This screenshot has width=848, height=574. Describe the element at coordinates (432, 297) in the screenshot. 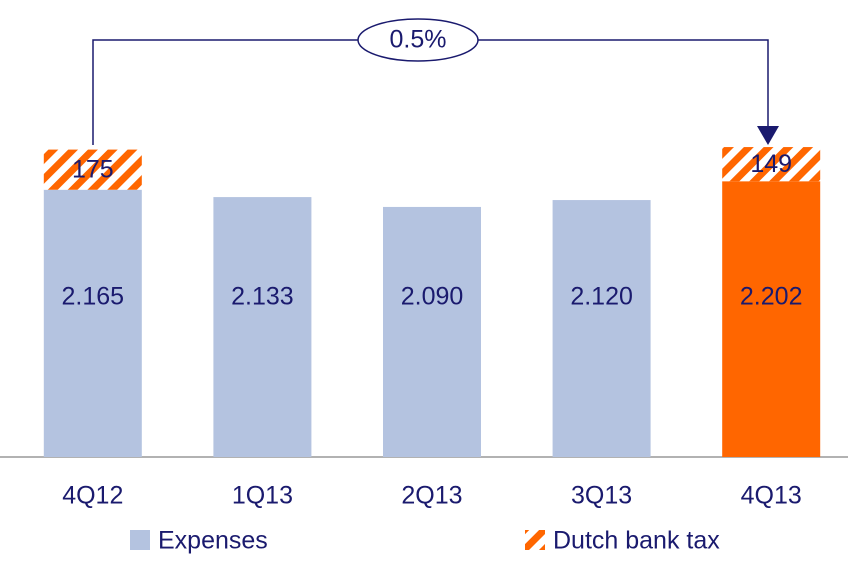

I see `data-label: 2.090` at that location.